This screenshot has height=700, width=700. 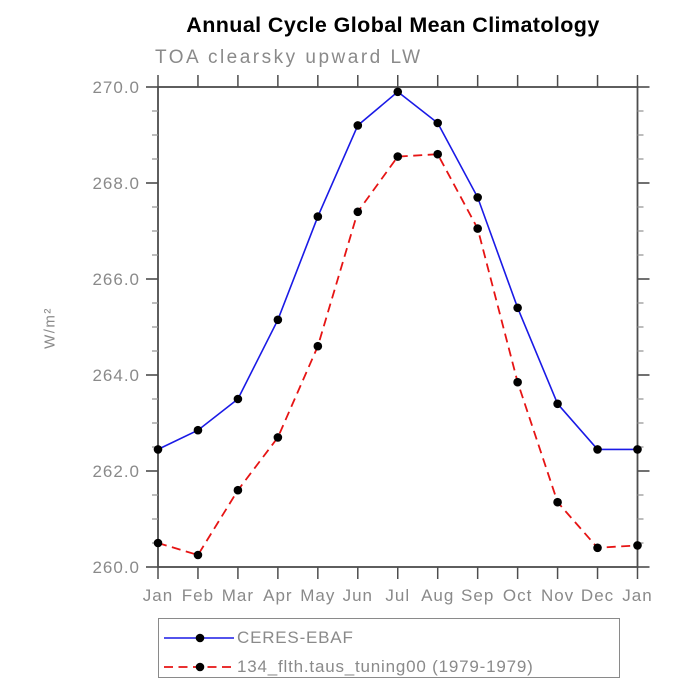 What do you see at coordinates (116, 87) in the screenshot?
I see `y-tick-label: 270.0` at bounding box center [116, 87].